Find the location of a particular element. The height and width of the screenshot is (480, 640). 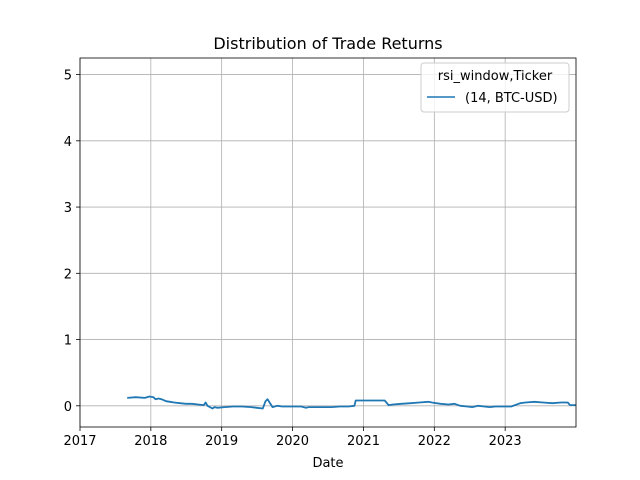

legend-title: rsi_window,Ticker is located at coordinates (495, 76).